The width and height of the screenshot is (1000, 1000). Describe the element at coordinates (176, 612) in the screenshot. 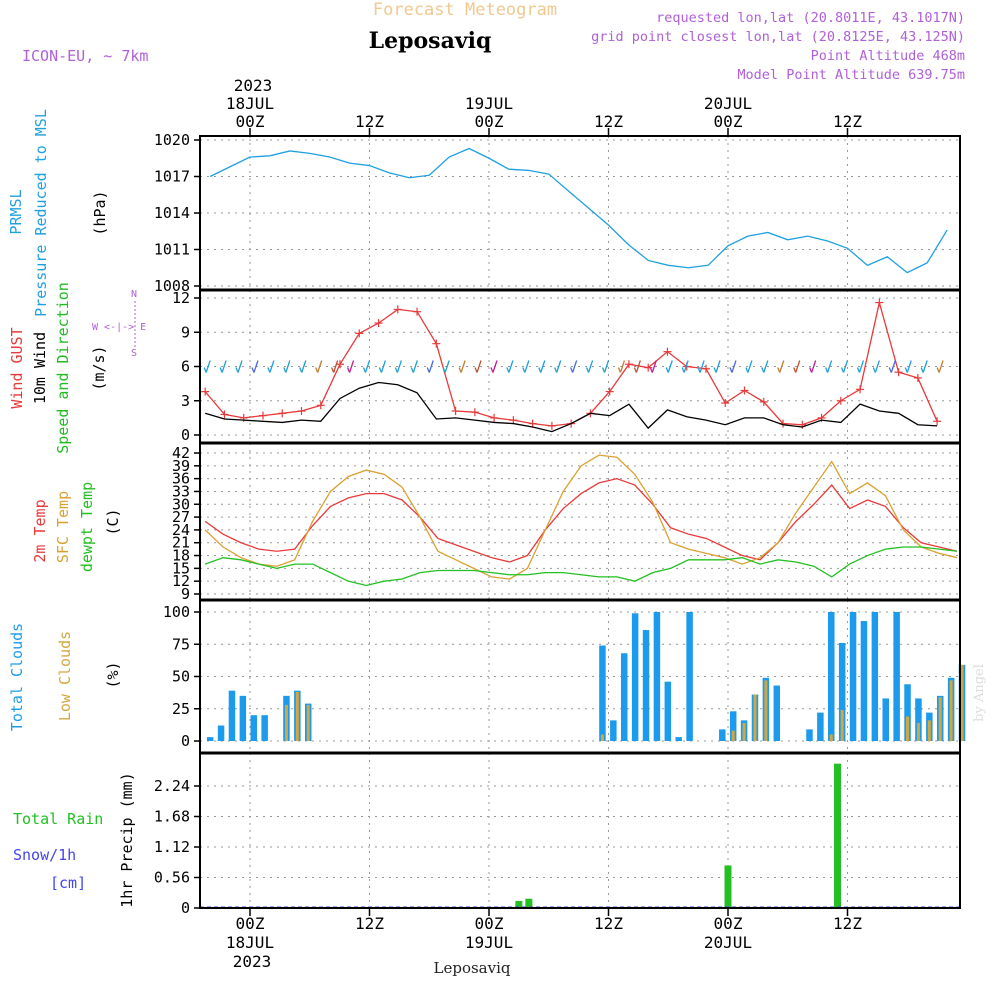

I see `y-tick-label: 100` at that location.